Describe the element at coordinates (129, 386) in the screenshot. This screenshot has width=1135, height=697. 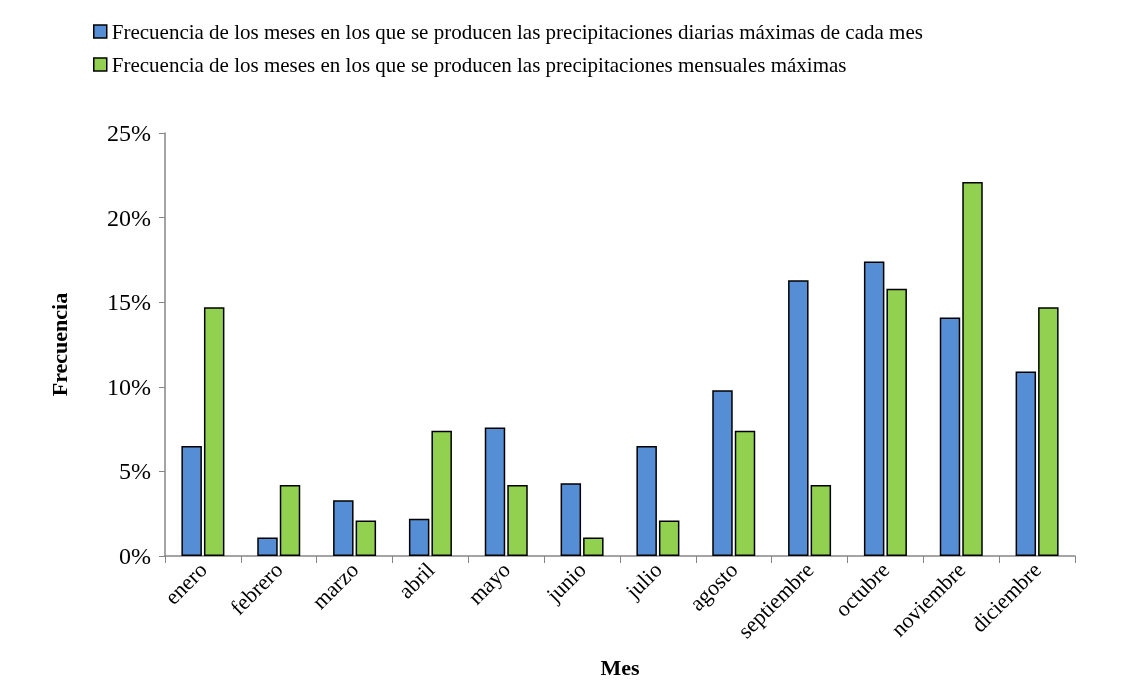
I see `y-tick-label: 10%` at that location.